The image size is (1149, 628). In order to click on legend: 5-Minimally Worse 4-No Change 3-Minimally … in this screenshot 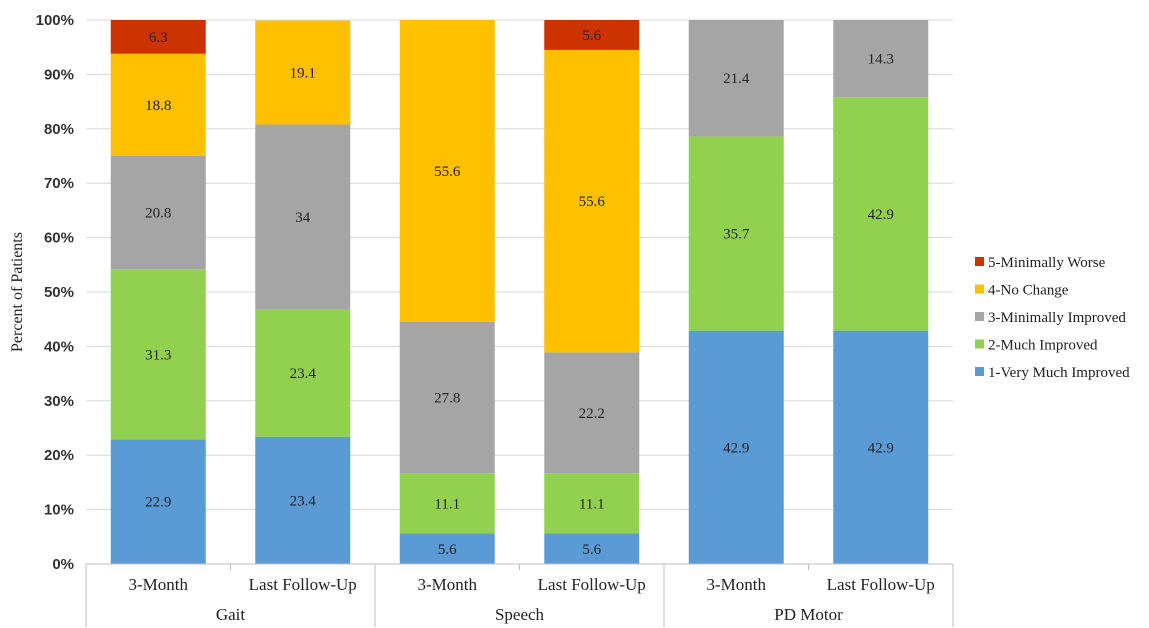, I will do `click(1052, 318)`.